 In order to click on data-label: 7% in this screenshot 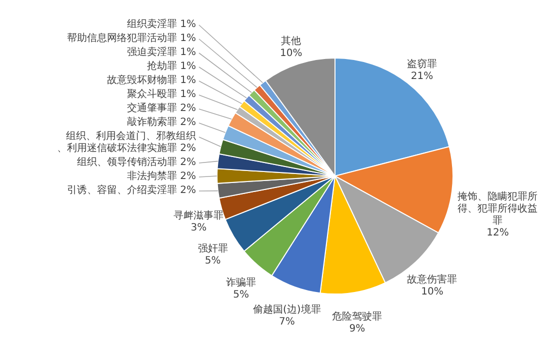, I will do `click(286, 322)`.